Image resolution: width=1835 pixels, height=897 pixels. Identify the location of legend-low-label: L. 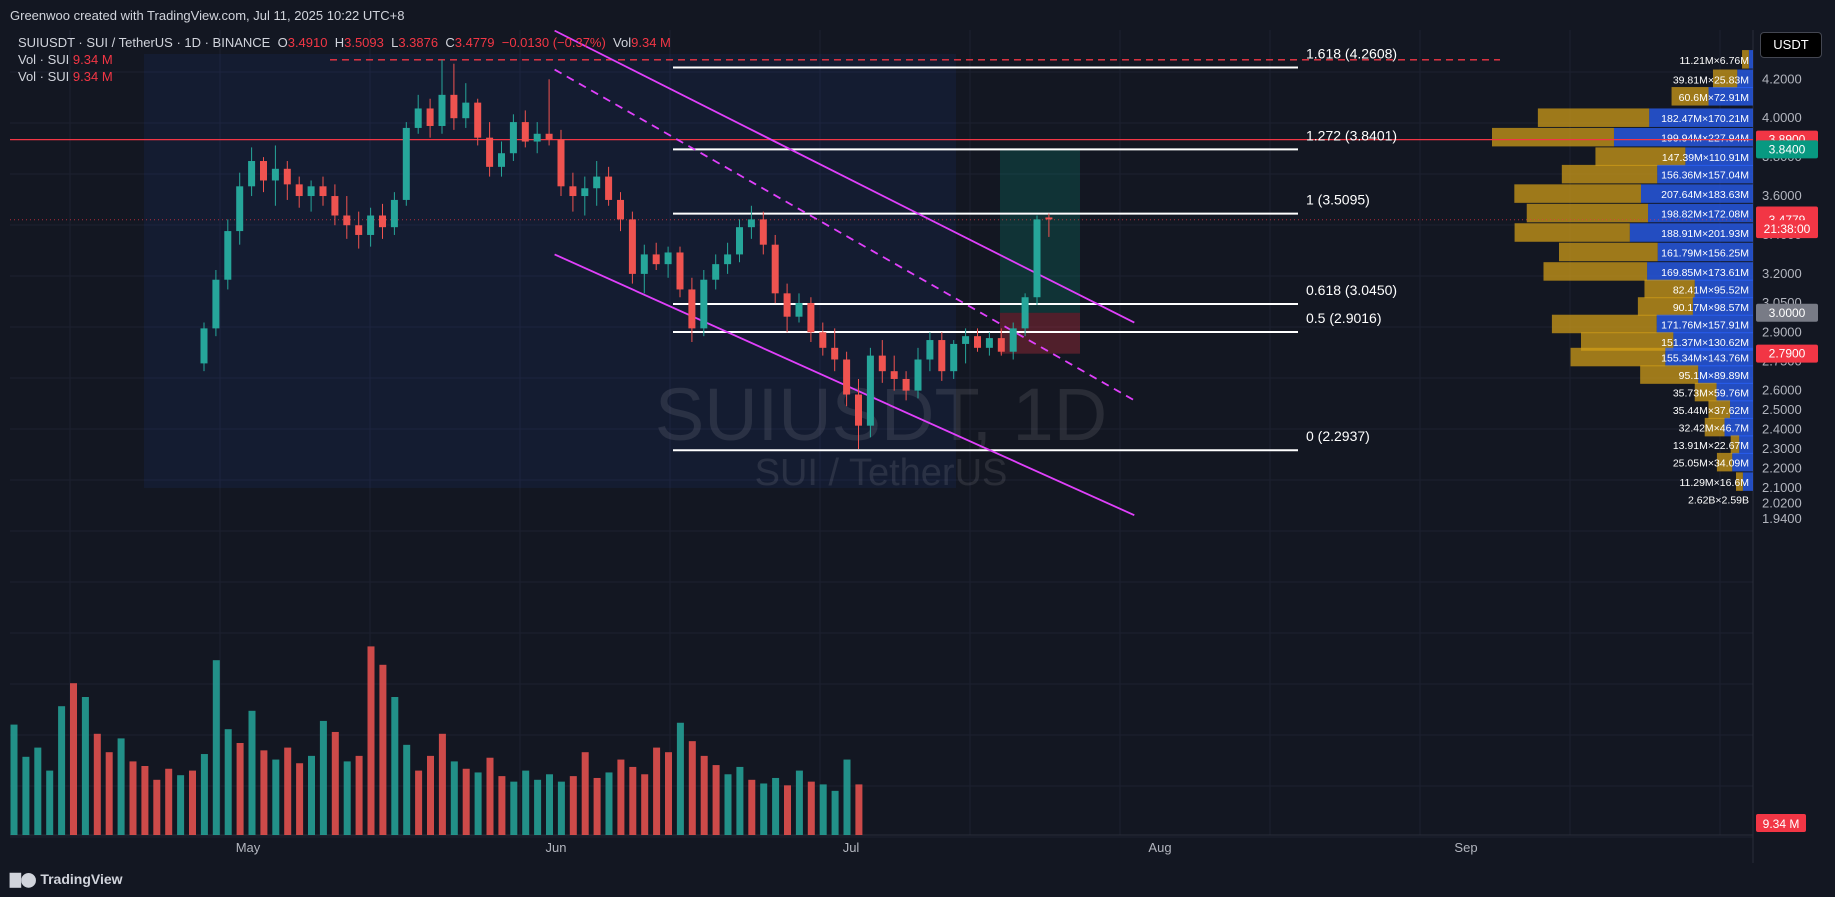
(395, 42).